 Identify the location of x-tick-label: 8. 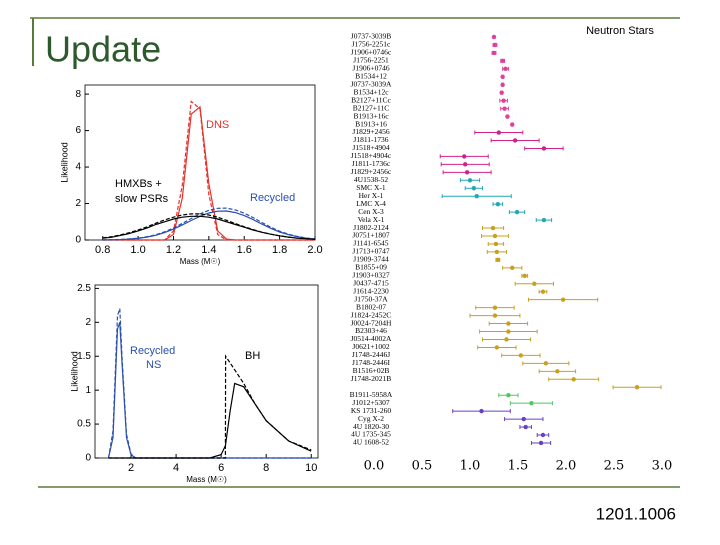
(266, 468).